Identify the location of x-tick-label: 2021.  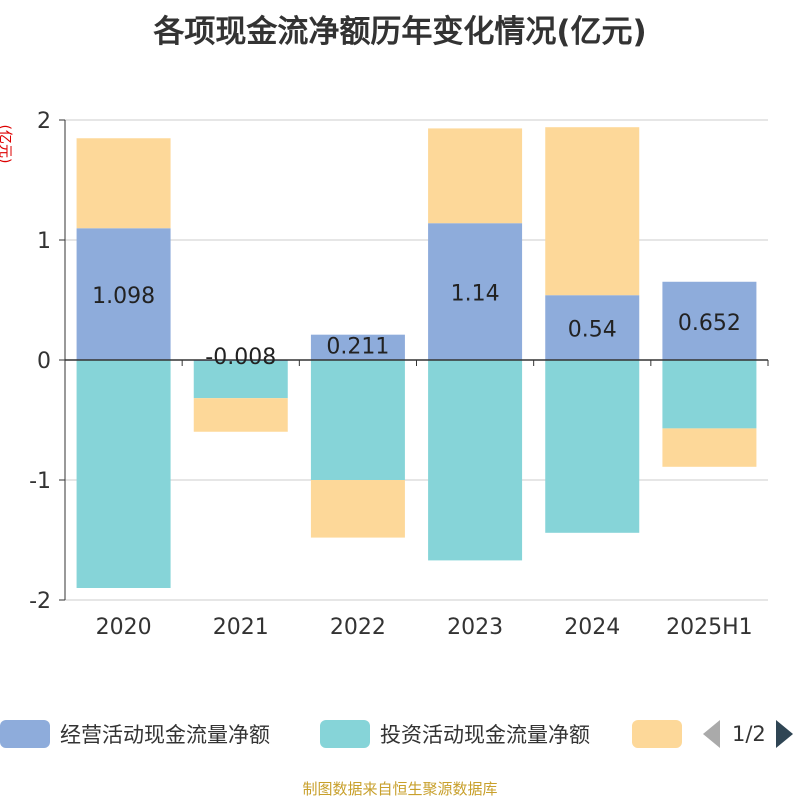
(241, 627).